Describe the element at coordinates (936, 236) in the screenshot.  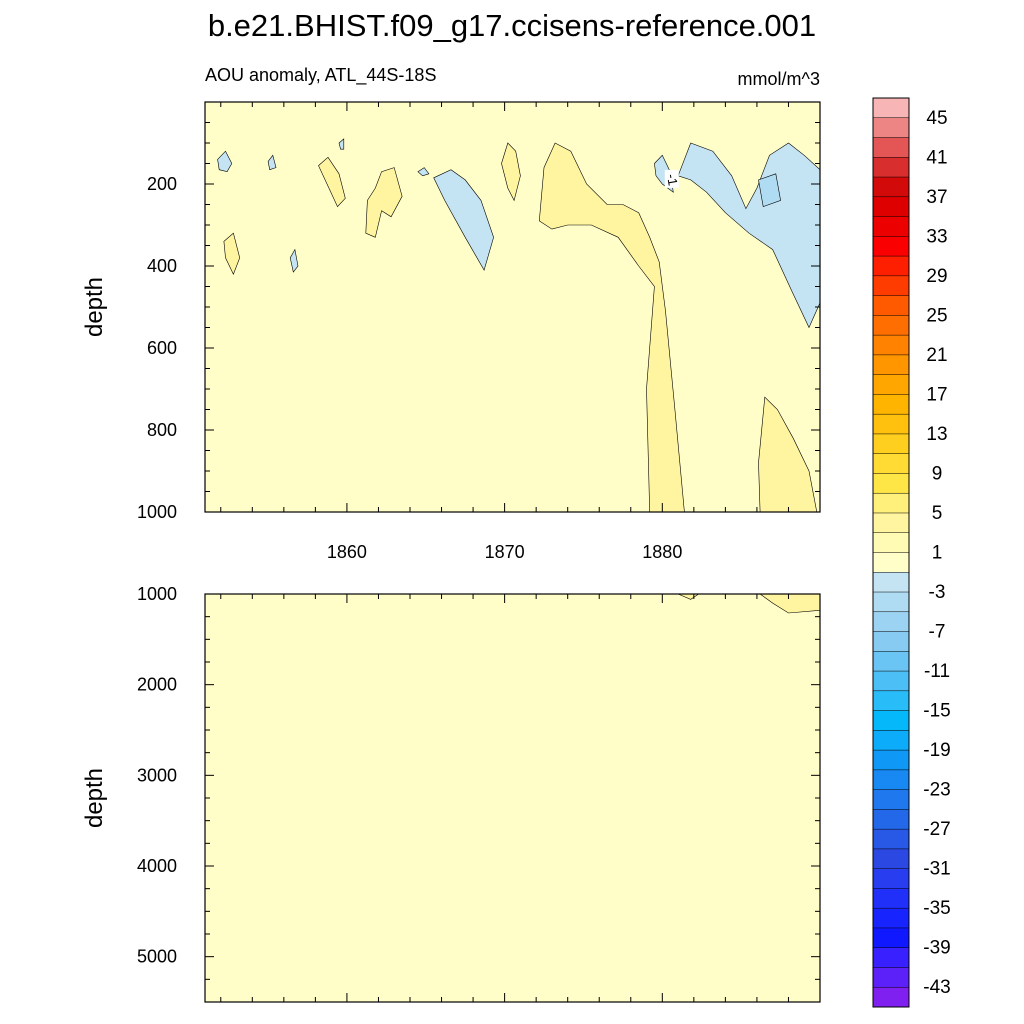
I see `colorbar-label: 33` at that location.